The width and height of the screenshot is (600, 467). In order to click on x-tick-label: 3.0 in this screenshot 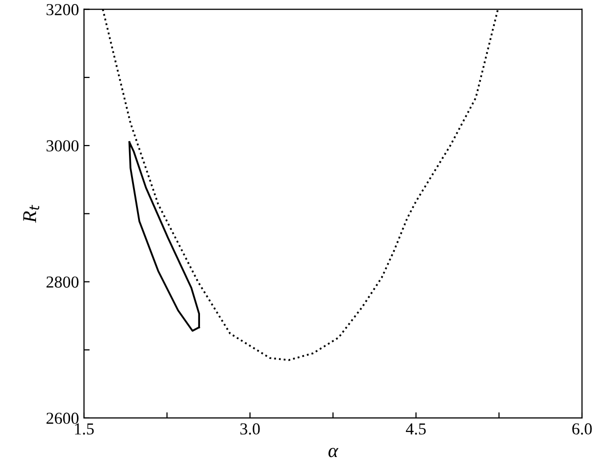, I will do `click(250, 429)`.